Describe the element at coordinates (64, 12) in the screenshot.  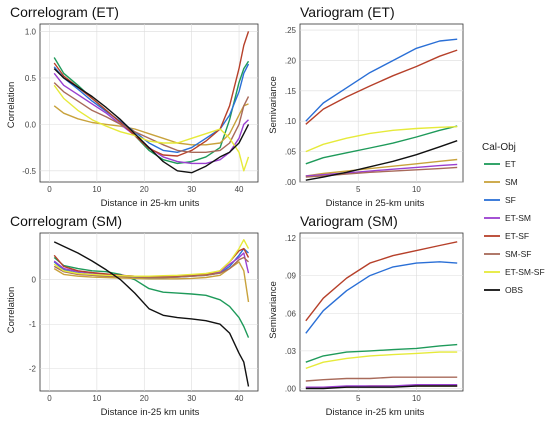
I see `panel-title: Correlogram (ET)` at that location.